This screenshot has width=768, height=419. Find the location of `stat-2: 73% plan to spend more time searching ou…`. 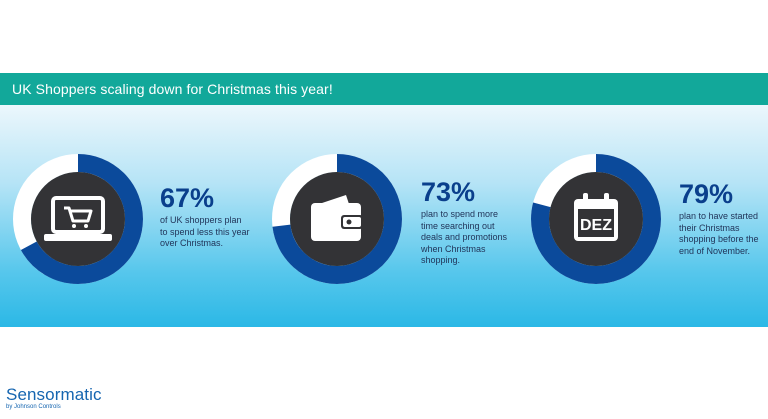

stat-2: 73% plan to spend more time searching ou… is located at coordinates (464, 222).